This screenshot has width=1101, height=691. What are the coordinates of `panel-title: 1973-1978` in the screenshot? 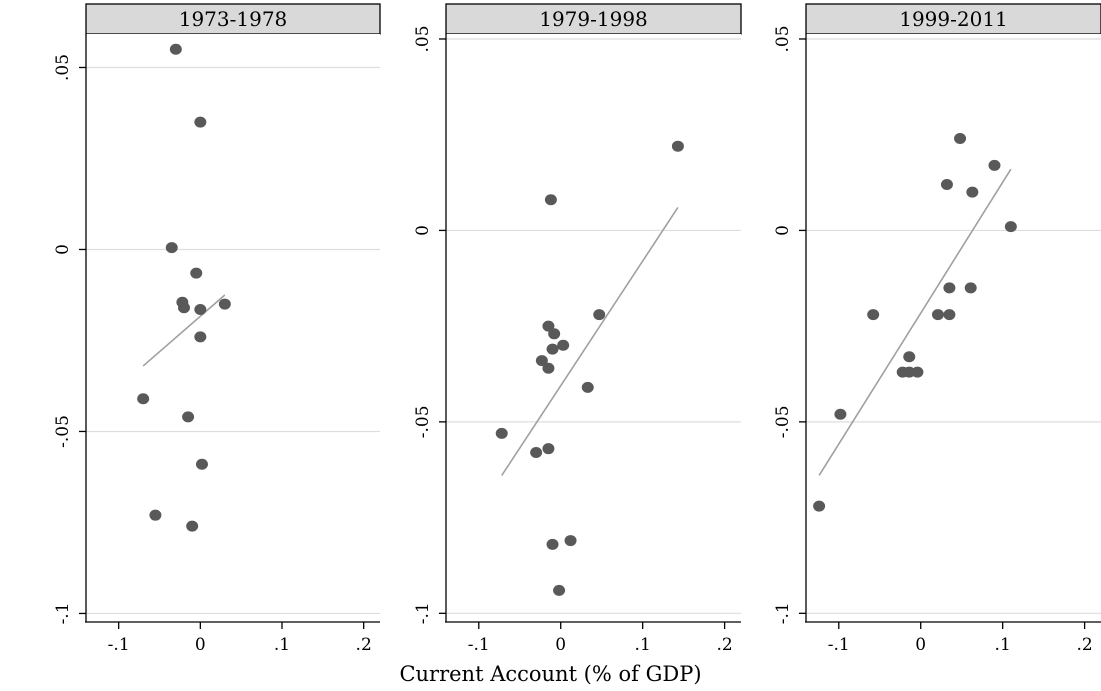 It's located at (233, 19).